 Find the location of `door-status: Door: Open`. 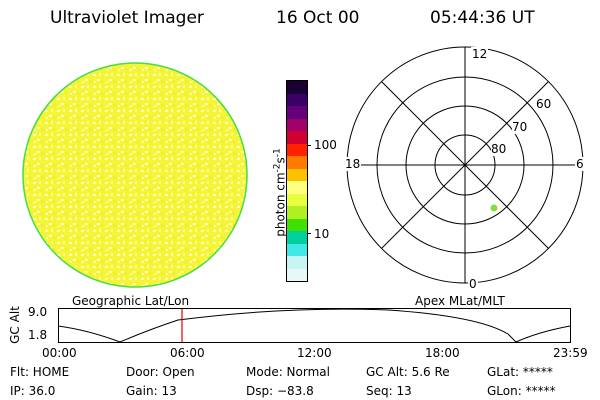

door-status: Door: Open is located at coordinates (160, 372).